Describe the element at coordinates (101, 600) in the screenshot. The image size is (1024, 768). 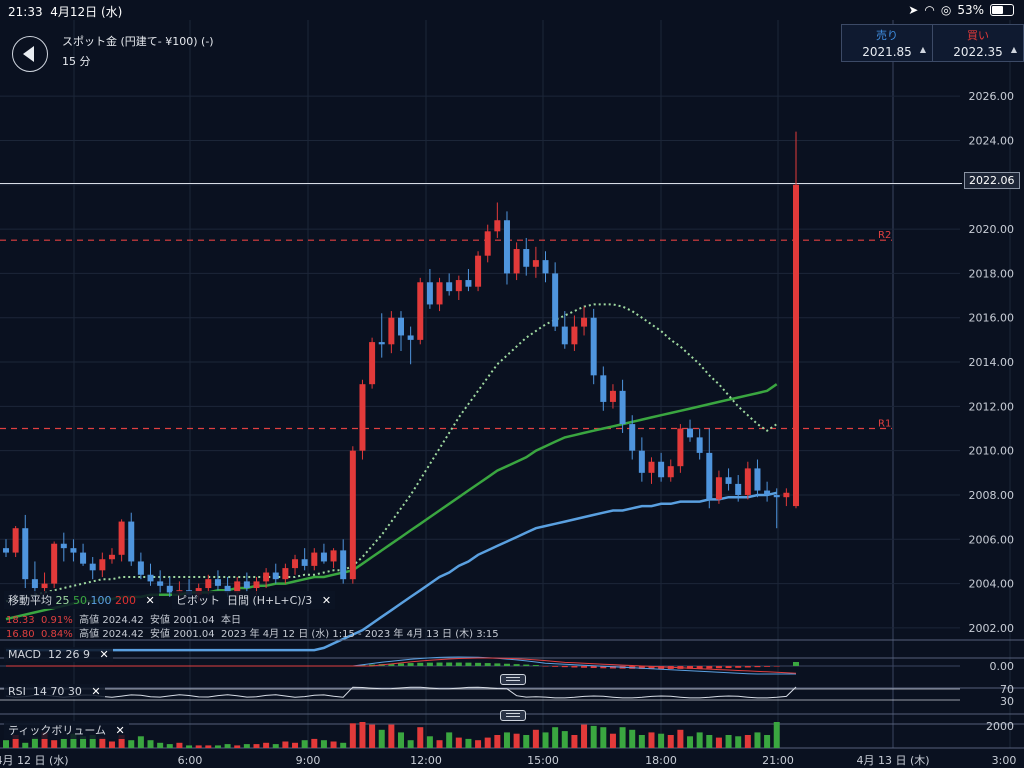
I see `ma100-label: 100` at that location.